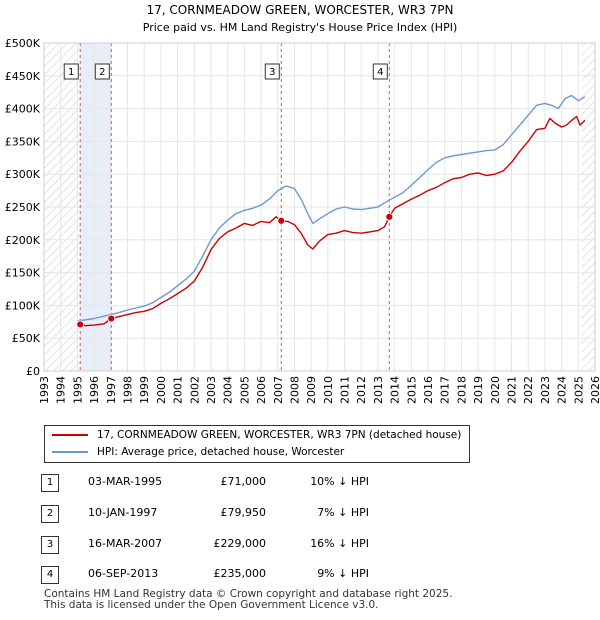  What do you see at coordinates (161, 390) in the screenshot?
I see `x-tick-label: 2000` at bounding box center [161, 390].